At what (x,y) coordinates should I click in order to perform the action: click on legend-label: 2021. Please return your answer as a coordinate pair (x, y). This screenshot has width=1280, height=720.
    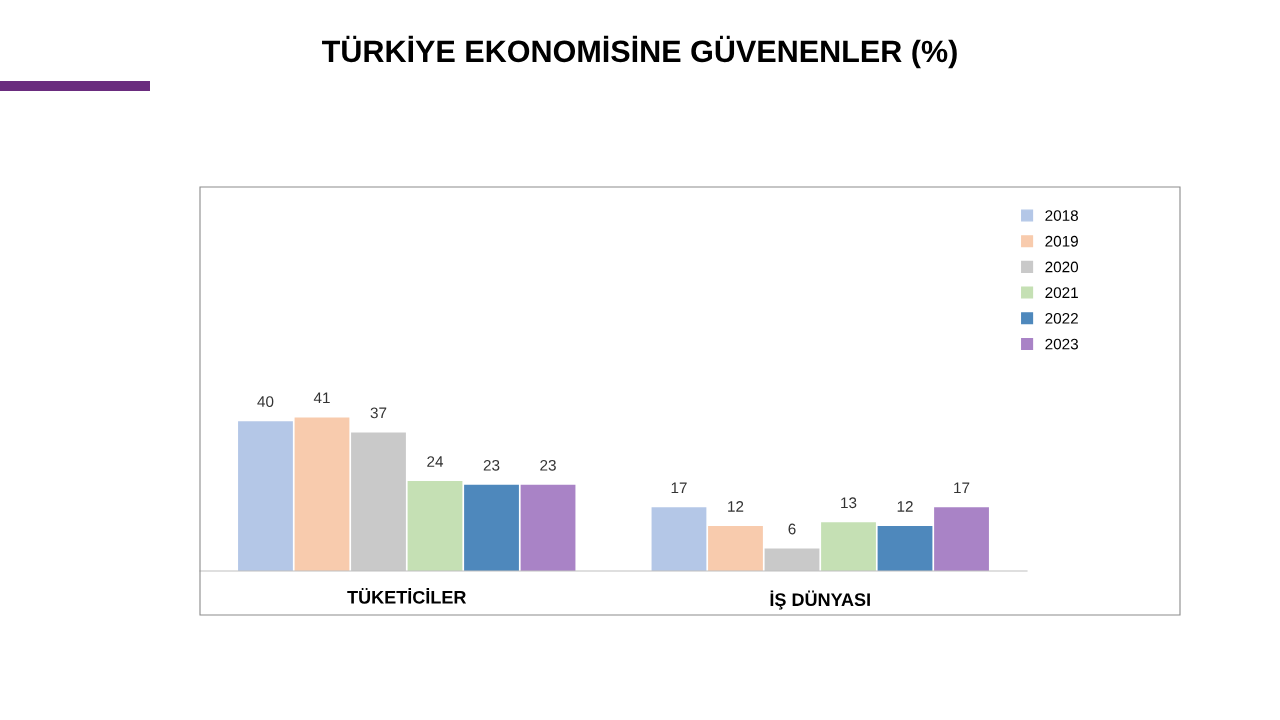
    Looking at the image, I should click on (1061, 293).